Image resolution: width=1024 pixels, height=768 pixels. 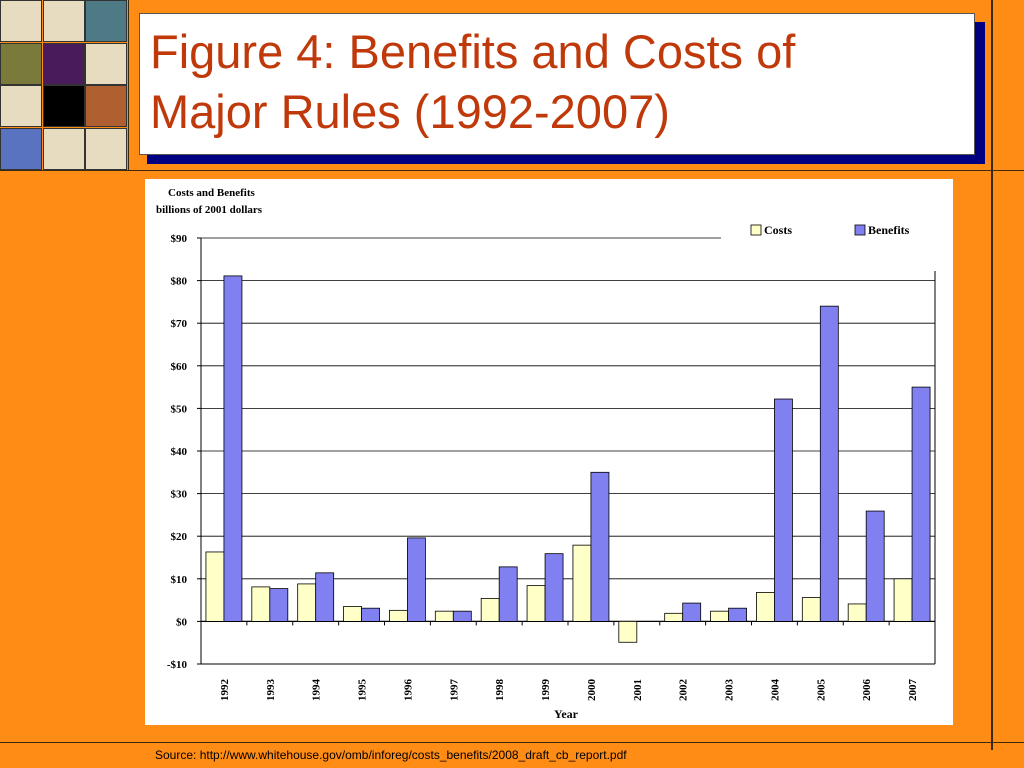 I want to click on y-tick-label: $90, so click(x=179, y=239).